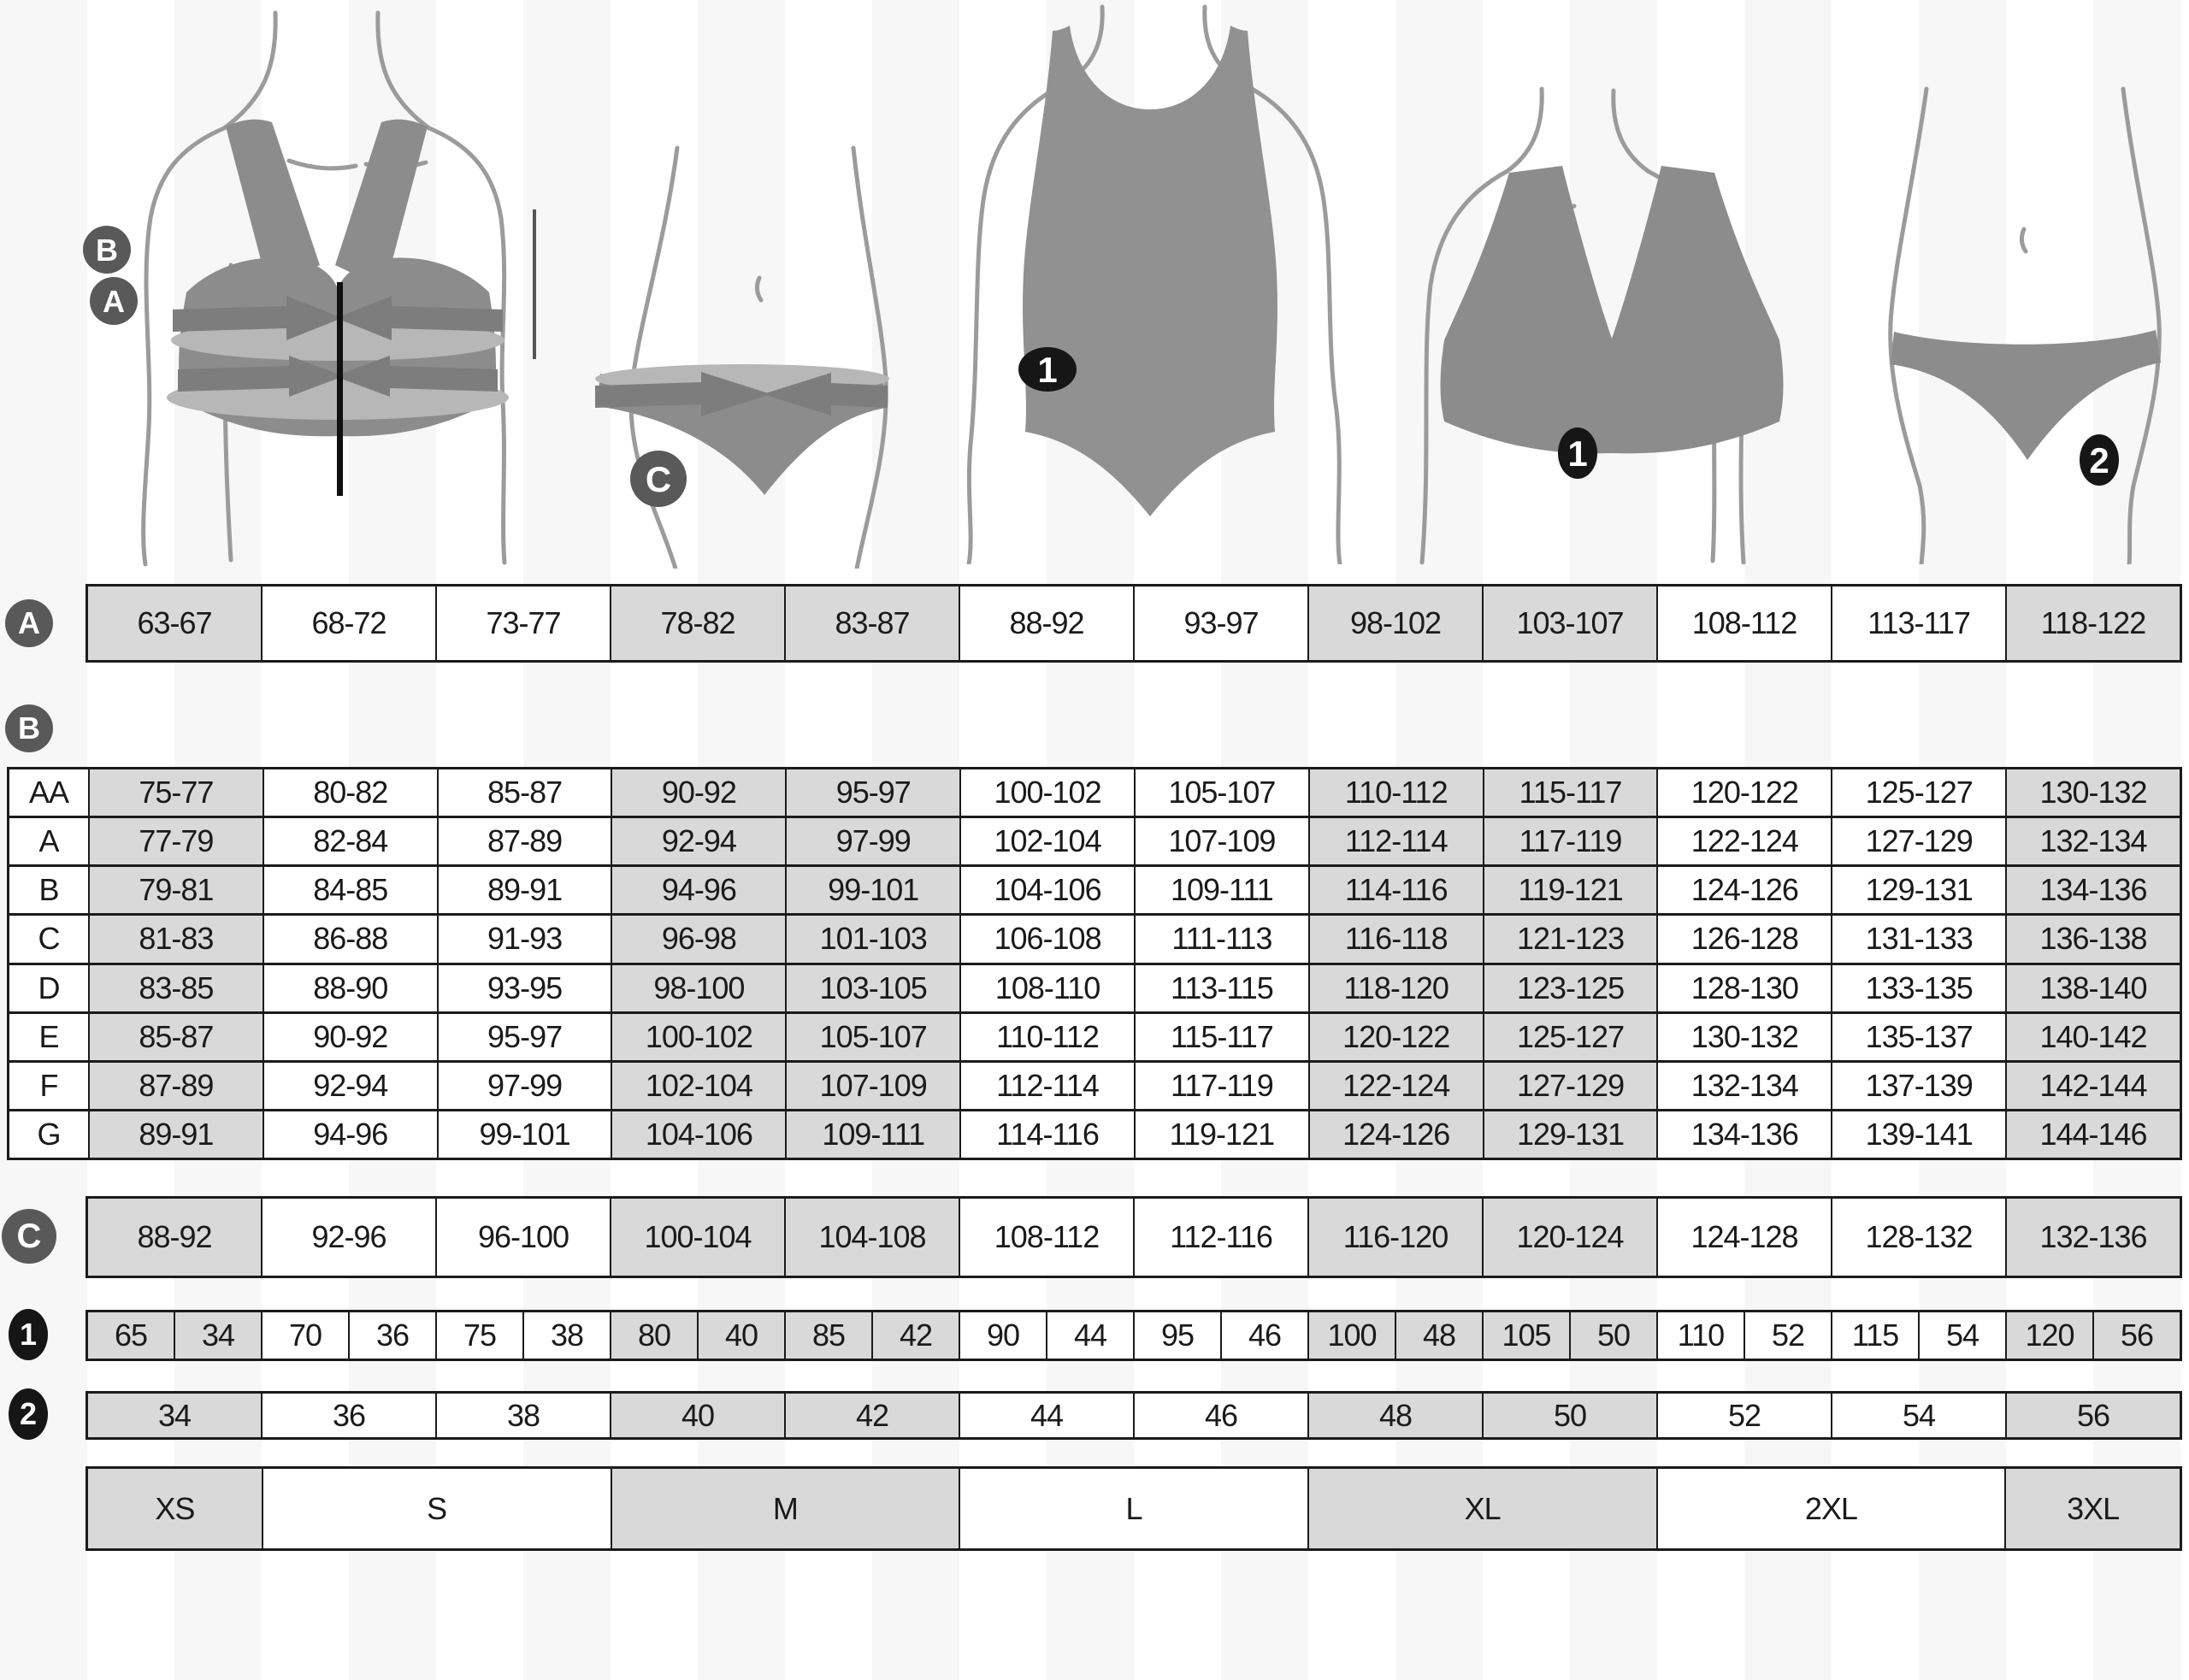  Describe the element at coordinates (784, 1508) in the screenshot. I see `table-cell: M` at that location.